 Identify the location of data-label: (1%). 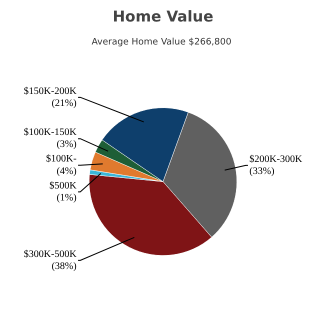
(66, 198).